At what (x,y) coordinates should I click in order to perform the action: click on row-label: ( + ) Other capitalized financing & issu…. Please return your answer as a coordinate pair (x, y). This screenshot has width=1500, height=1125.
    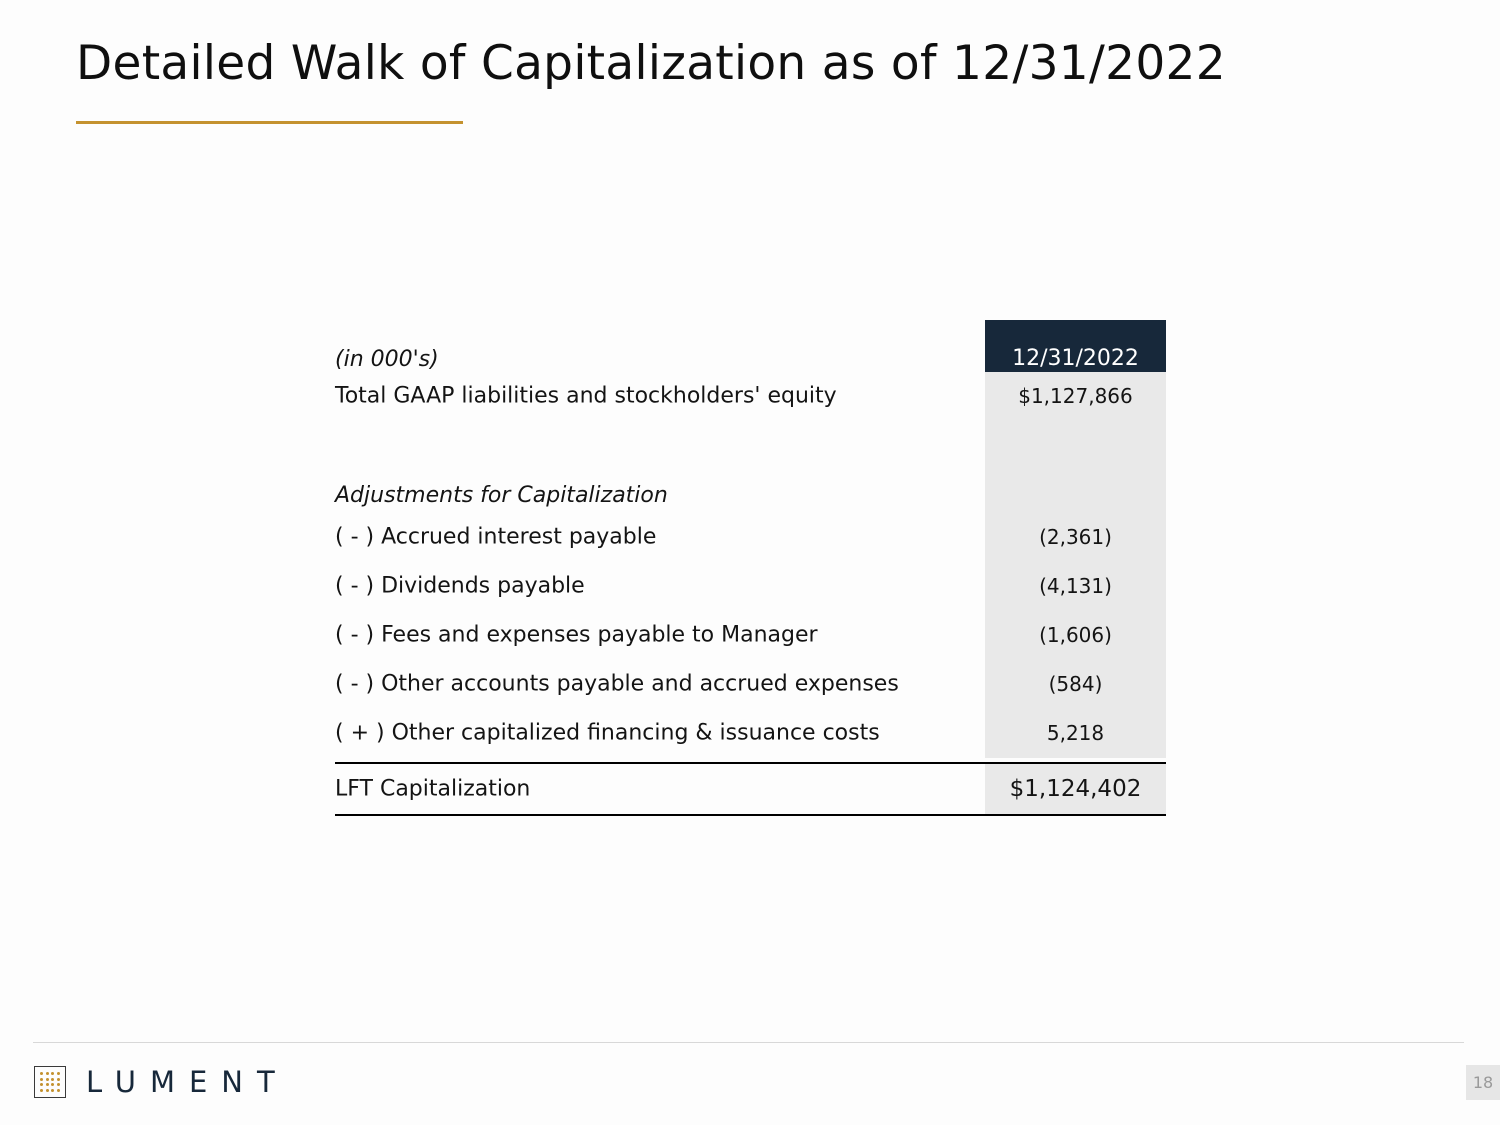
    Looking at the image, I should click on (607, 733).